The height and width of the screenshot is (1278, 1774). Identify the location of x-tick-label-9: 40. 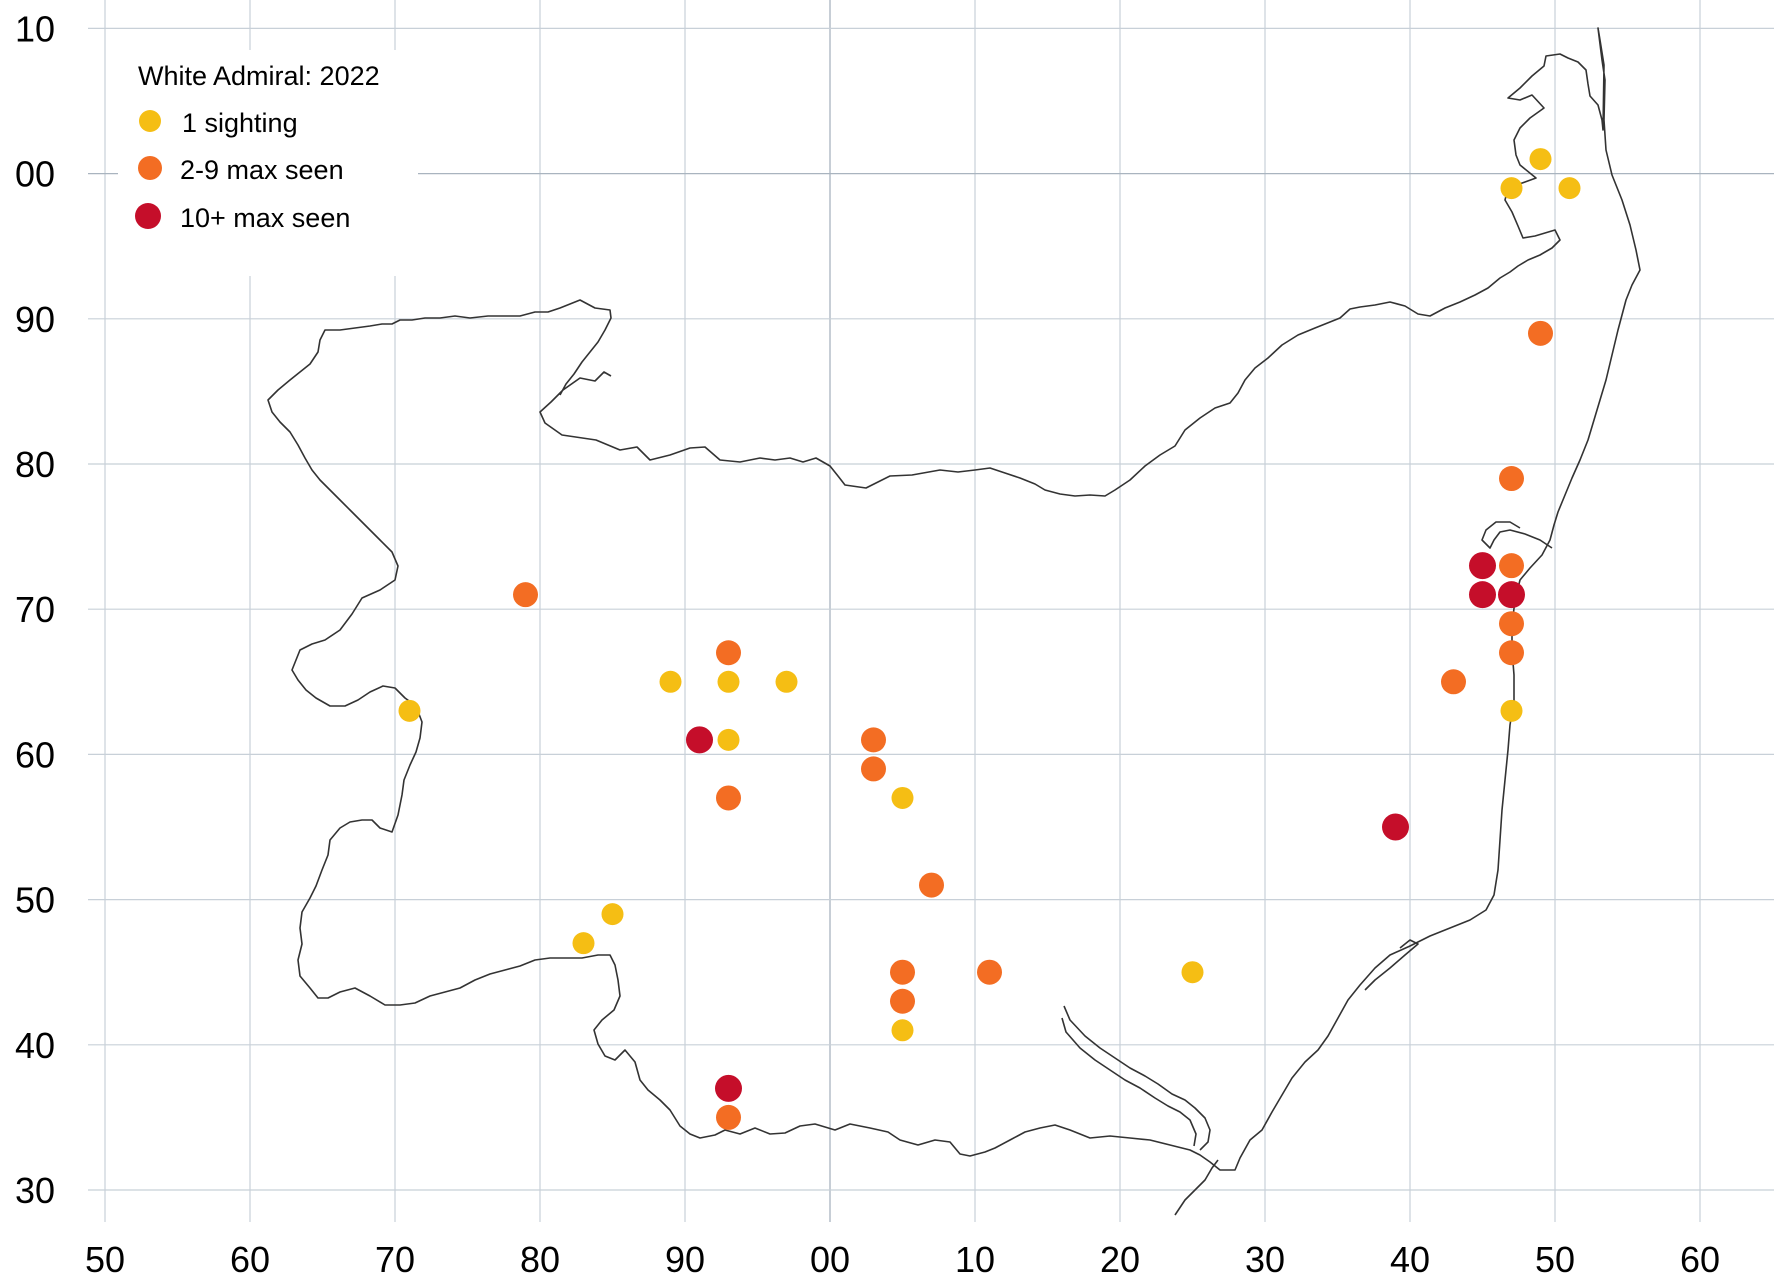
(1410, 1258).